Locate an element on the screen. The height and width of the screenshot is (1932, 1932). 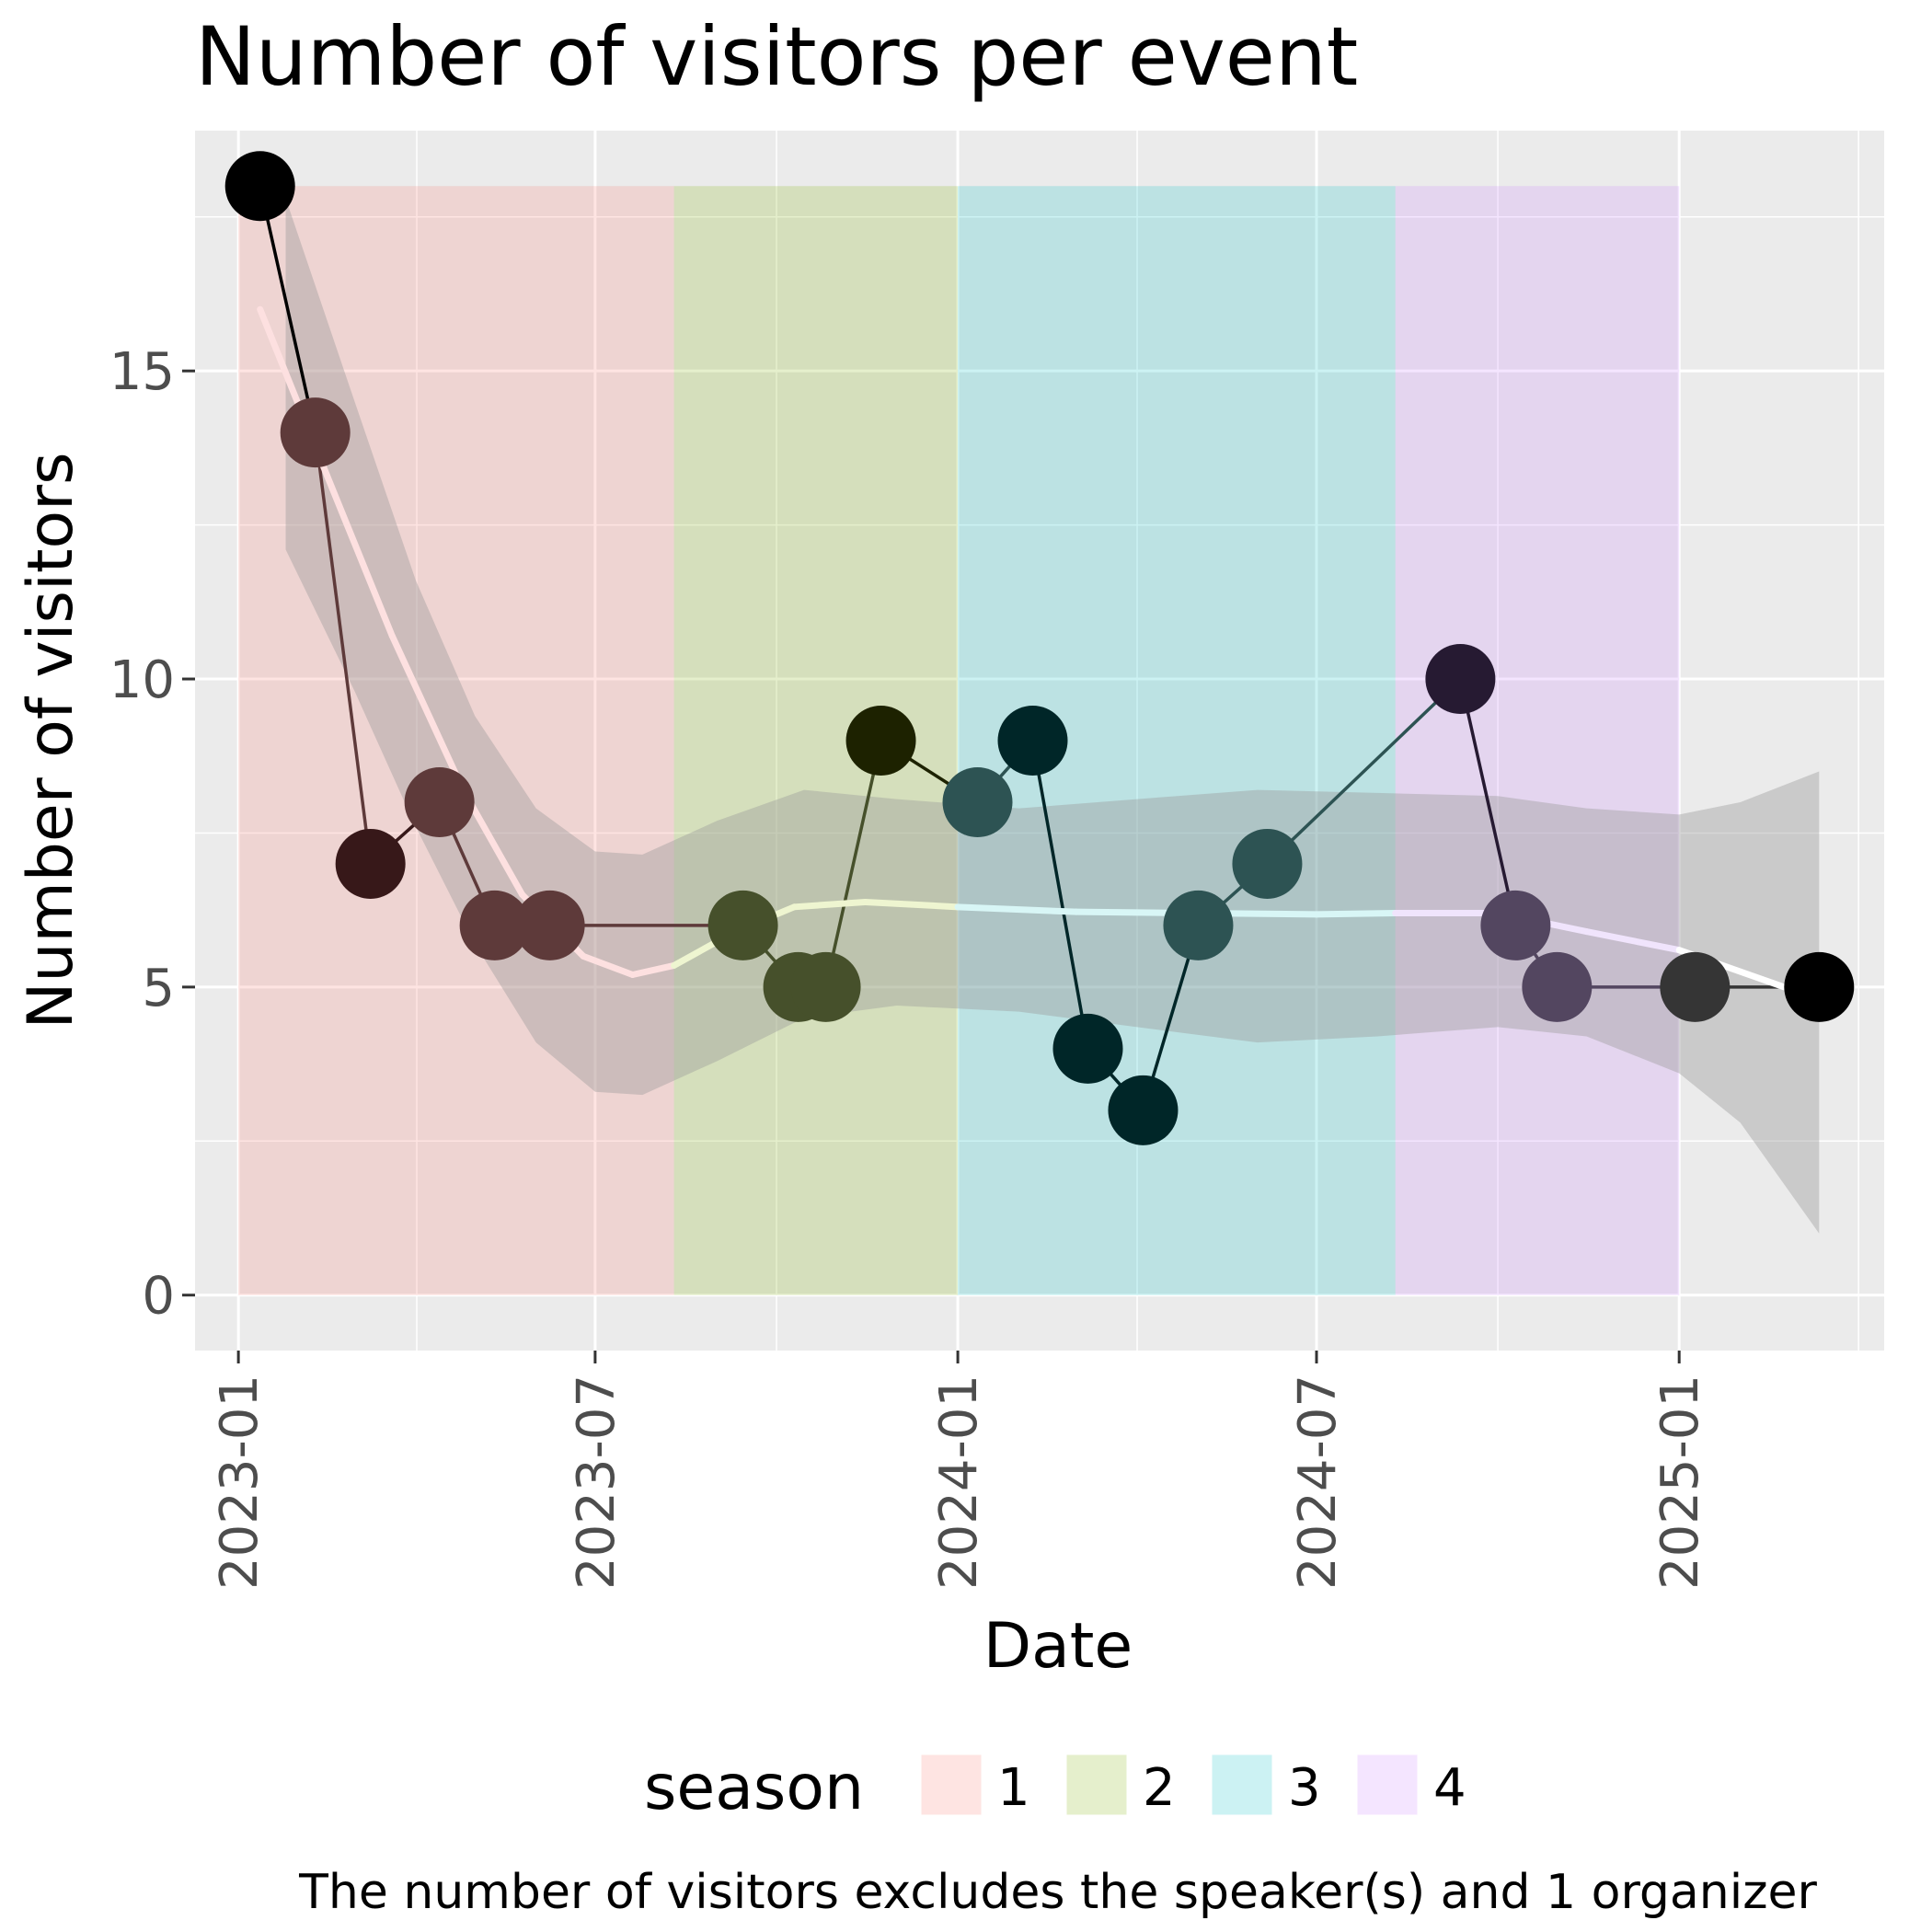
legend-label-2: 2 is located at coordinates (1159, 1788).